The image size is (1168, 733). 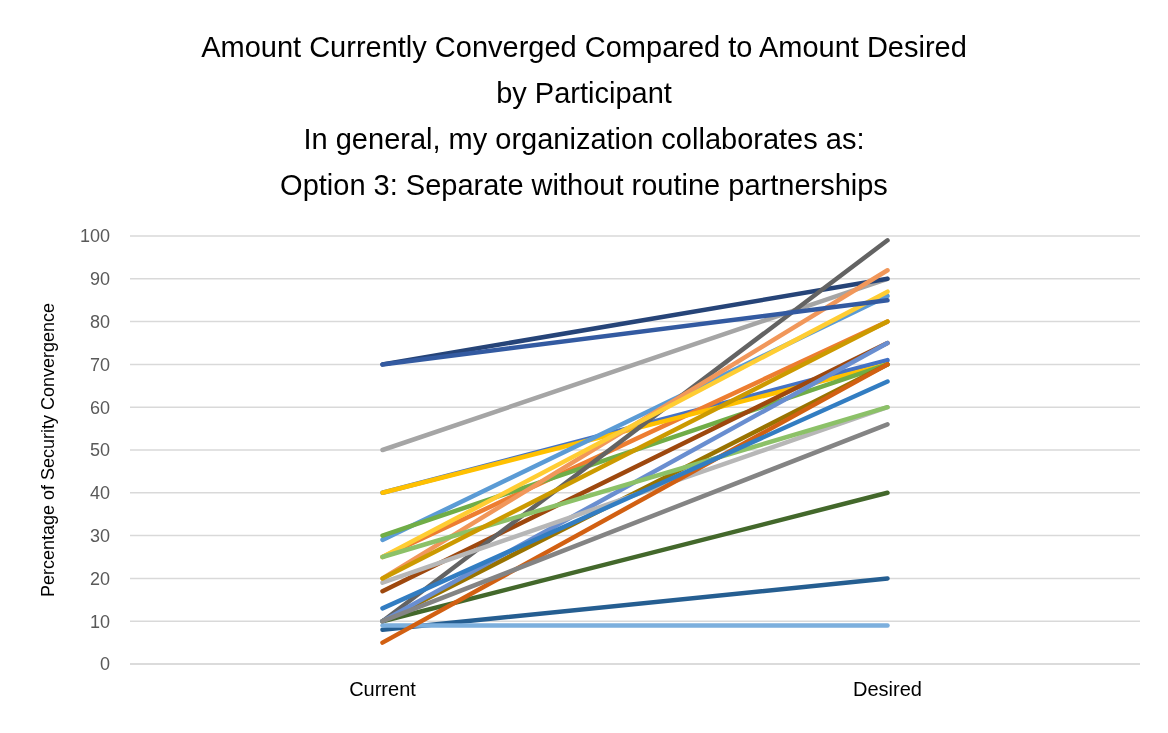 I want to click on y-tick-label: 20, so click(x=99, y=578).